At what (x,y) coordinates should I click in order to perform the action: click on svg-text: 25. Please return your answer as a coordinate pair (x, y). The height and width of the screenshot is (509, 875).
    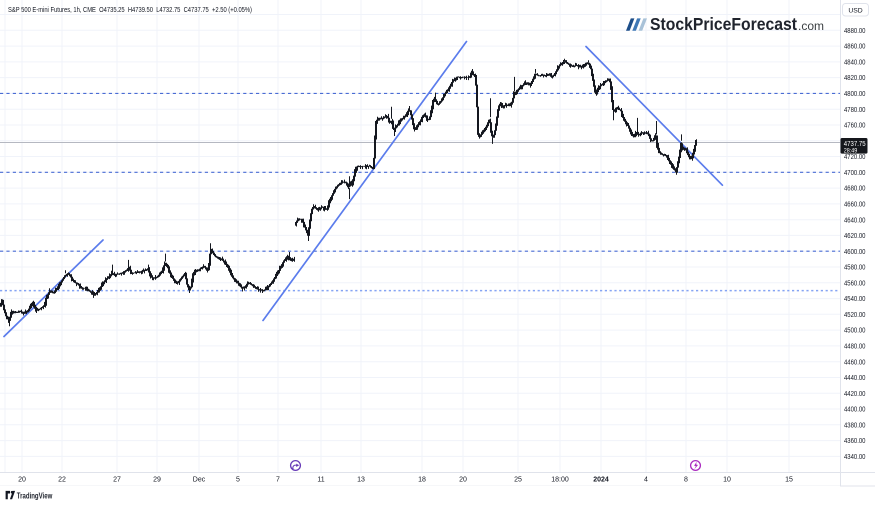
    Looking at the image, I should click on (518, 479).